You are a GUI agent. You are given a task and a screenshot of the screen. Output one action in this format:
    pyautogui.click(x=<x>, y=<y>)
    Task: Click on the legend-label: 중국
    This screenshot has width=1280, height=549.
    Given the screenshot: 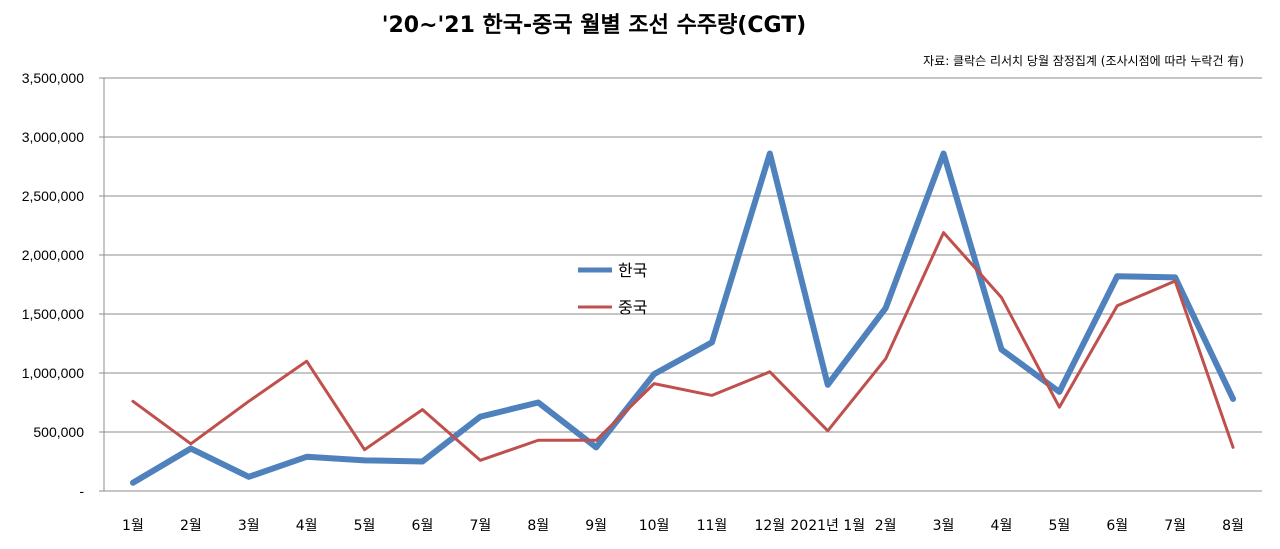 What is the action you would take?
    pyautogui.click(x=632, y=307)
    